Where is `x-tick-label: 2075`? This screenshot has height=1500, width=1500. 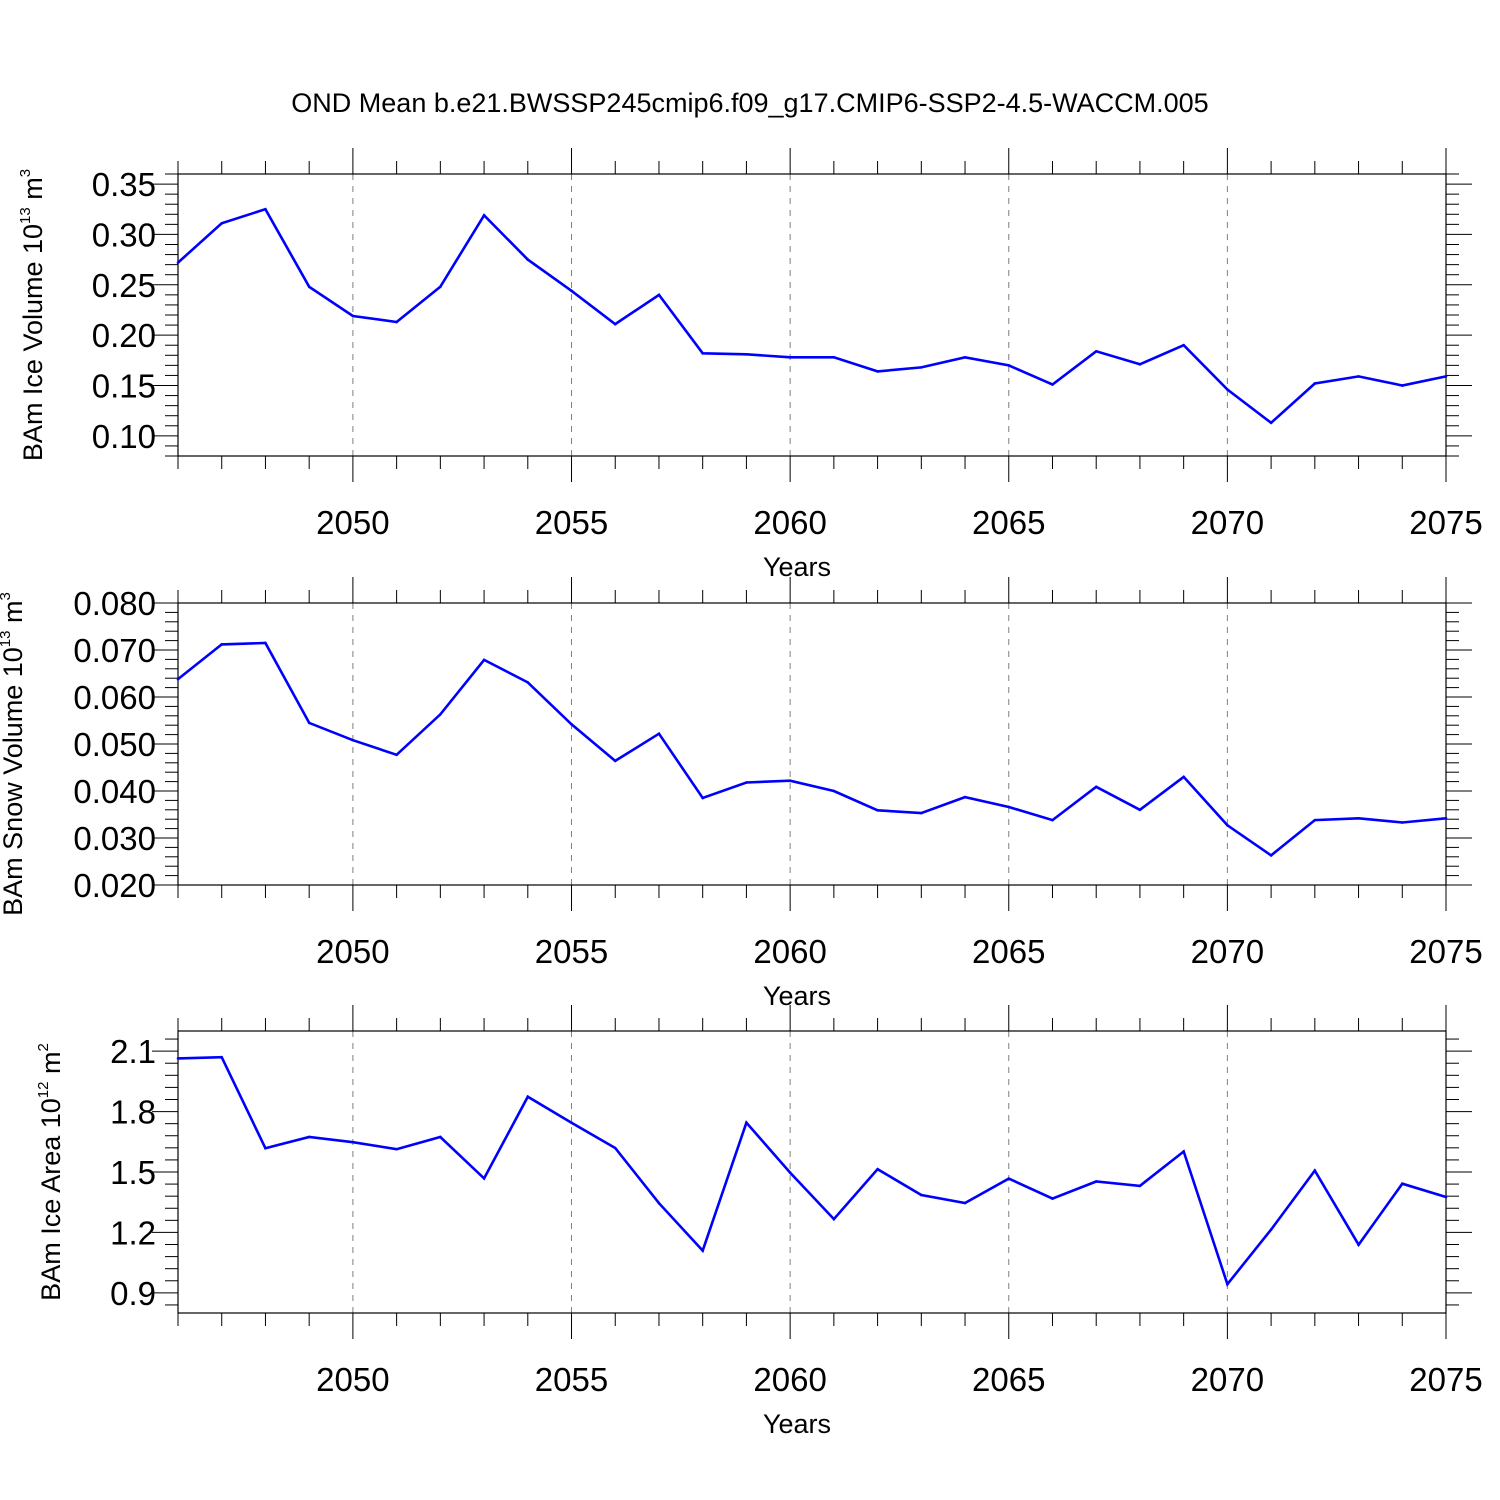 x-tick-label: 2075 is located at coordinates (1445, 951).